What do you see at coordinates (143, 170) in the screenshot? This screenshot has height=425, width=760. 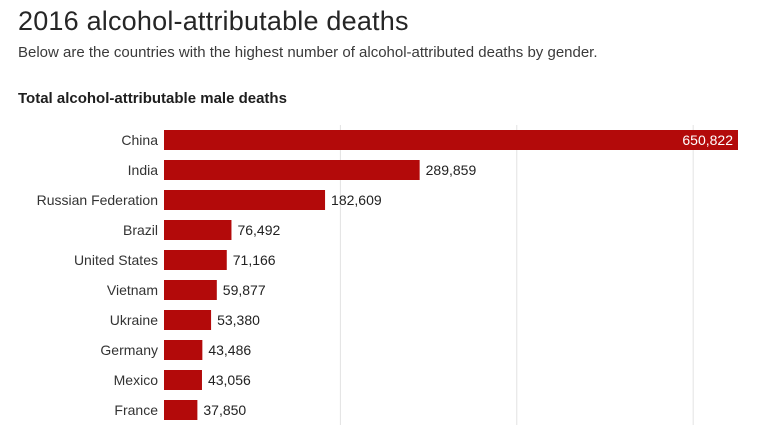 I see `category-label: India` at bounding box center [143, 170].